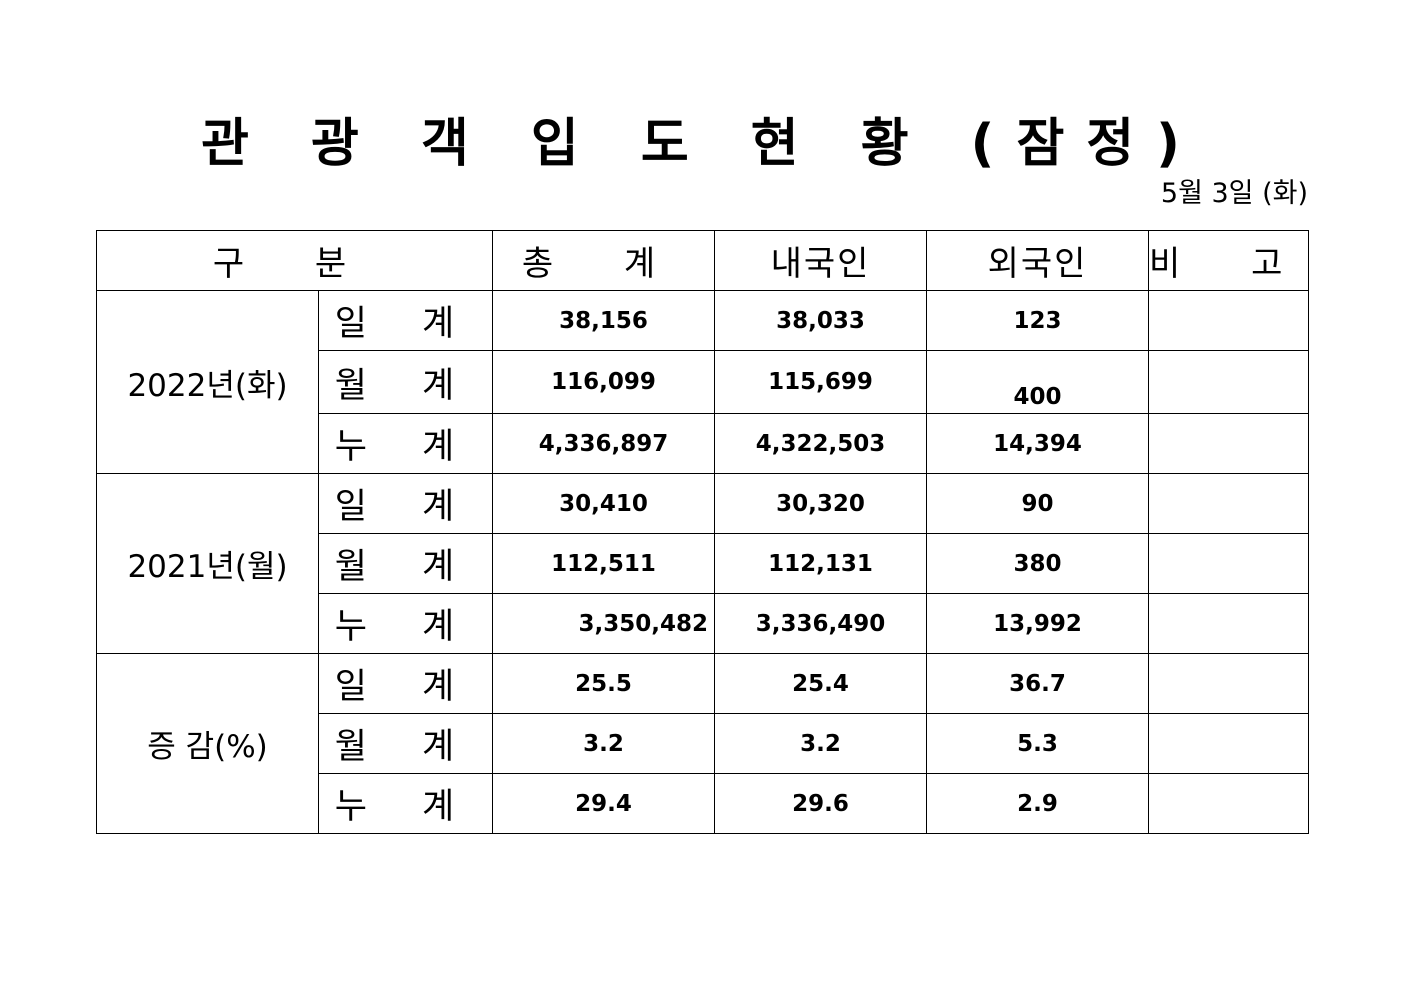 The image size is (1403, 992). I want to click on cell-foreign: 123, so click(1037, 320).